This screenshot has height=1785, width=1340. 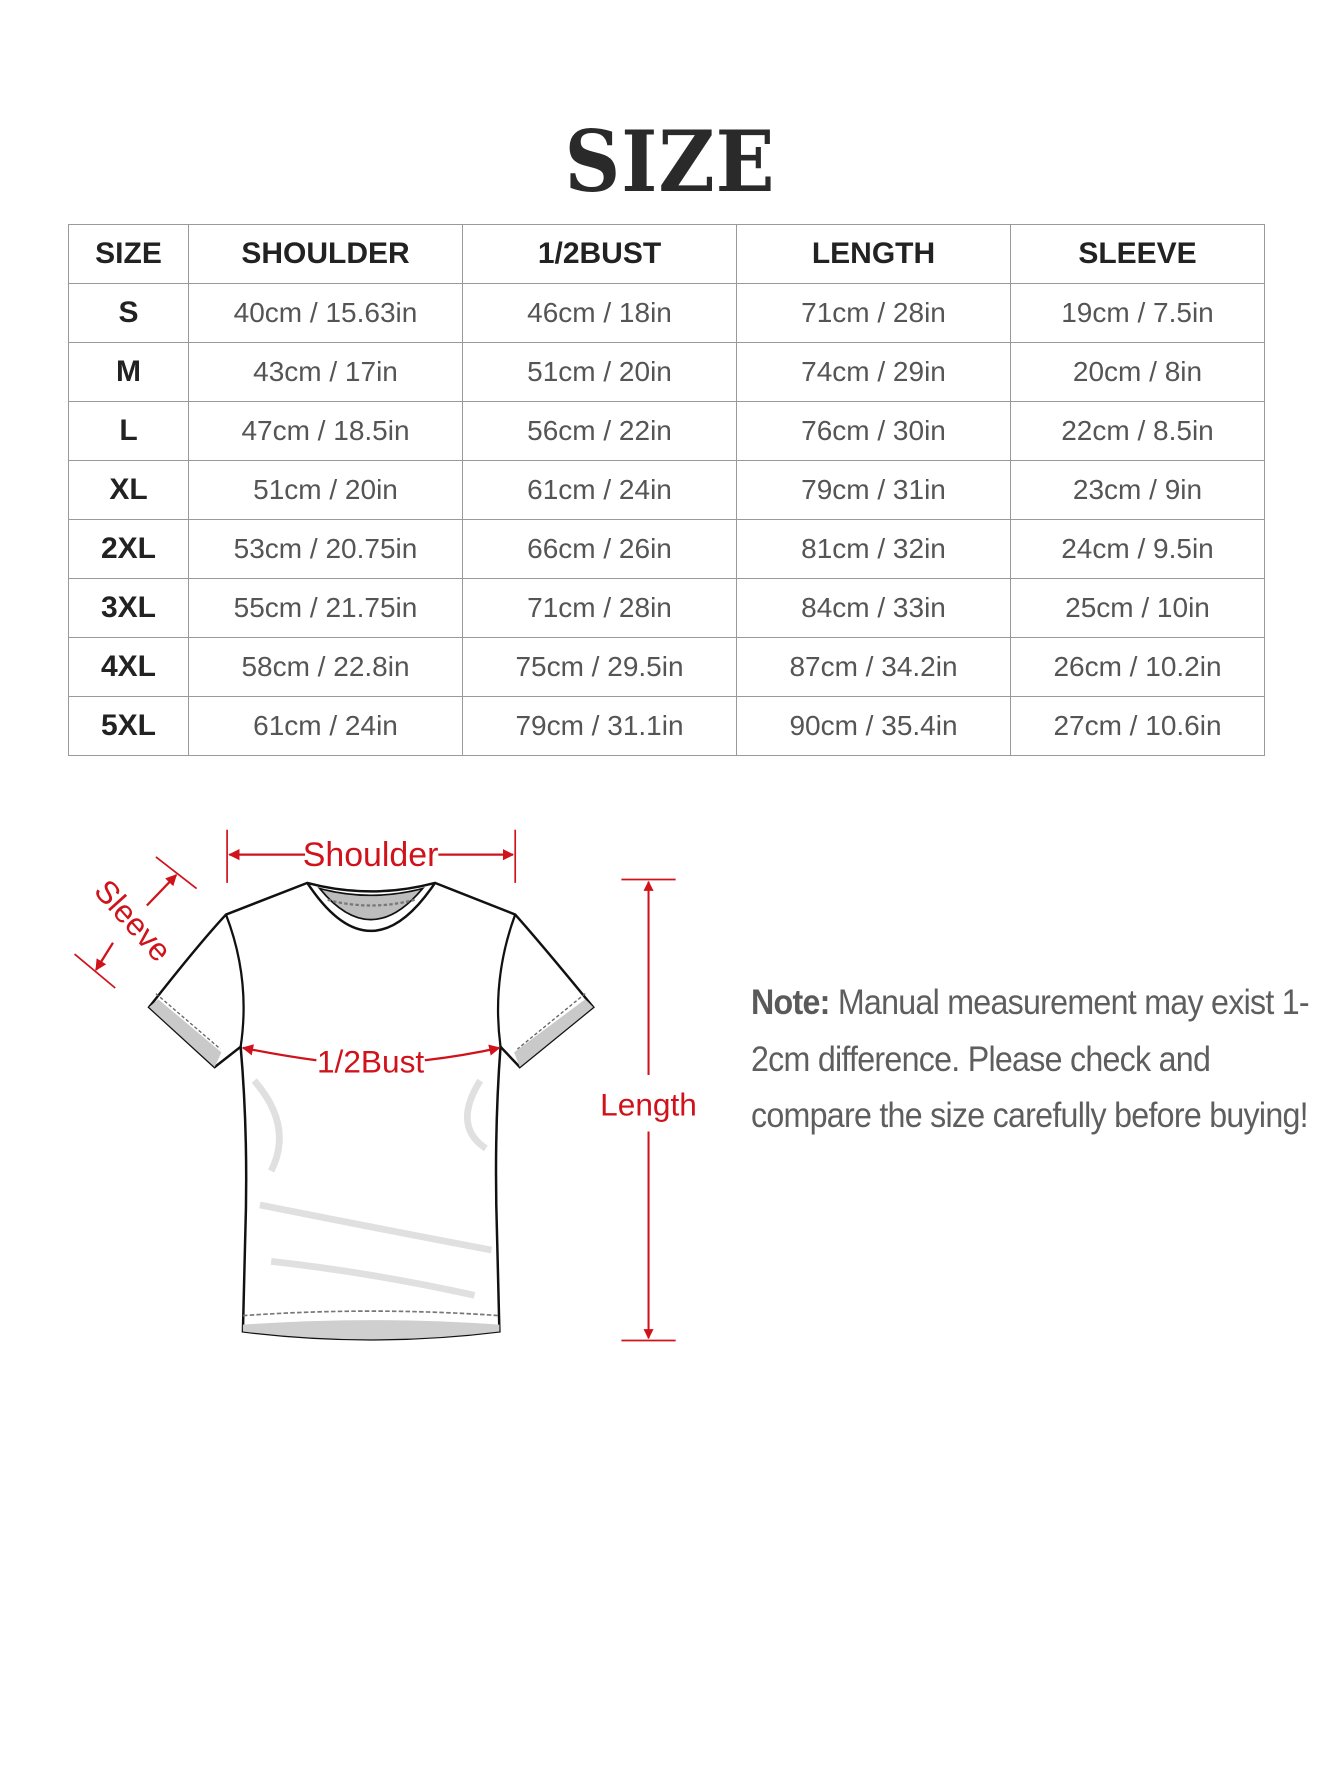 What do you see at coordinates (128, 313) in the screenshot?
I see `size-cell: S` at bounding box center [128, 313].